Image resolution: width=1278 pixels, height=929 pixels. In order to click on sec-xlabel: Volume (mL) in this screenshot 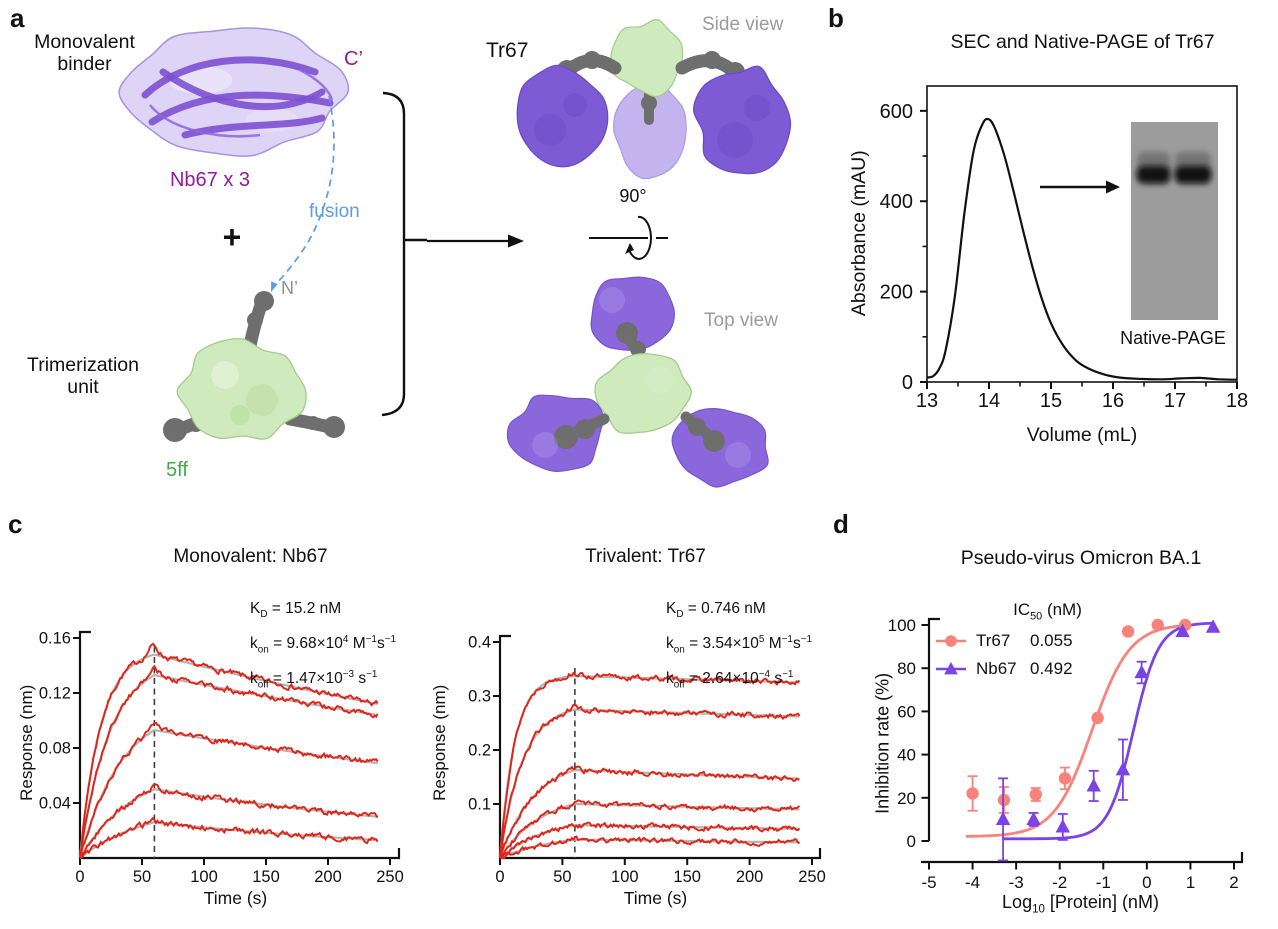, I will do `click(1082, 435)`.